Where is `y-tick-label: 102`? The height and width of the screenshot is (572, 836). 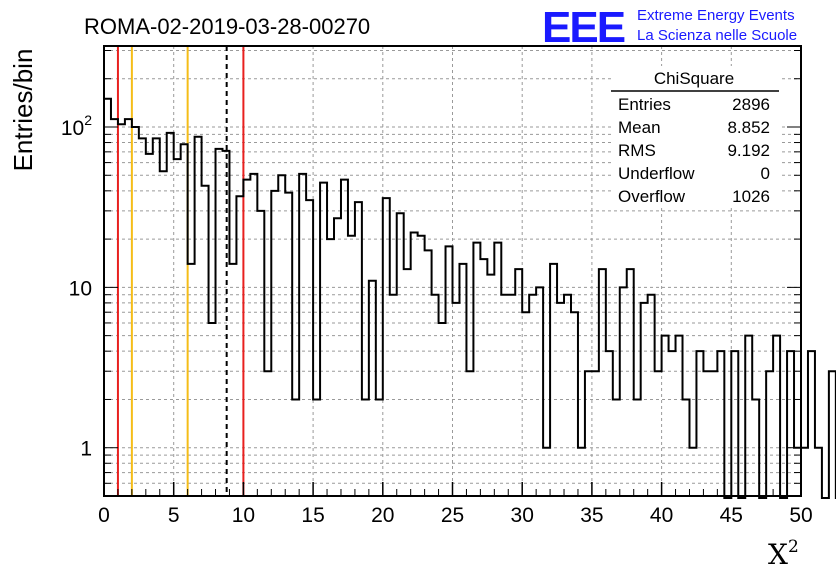 y-tick-label: 102 is located at coordinates (76, 126).